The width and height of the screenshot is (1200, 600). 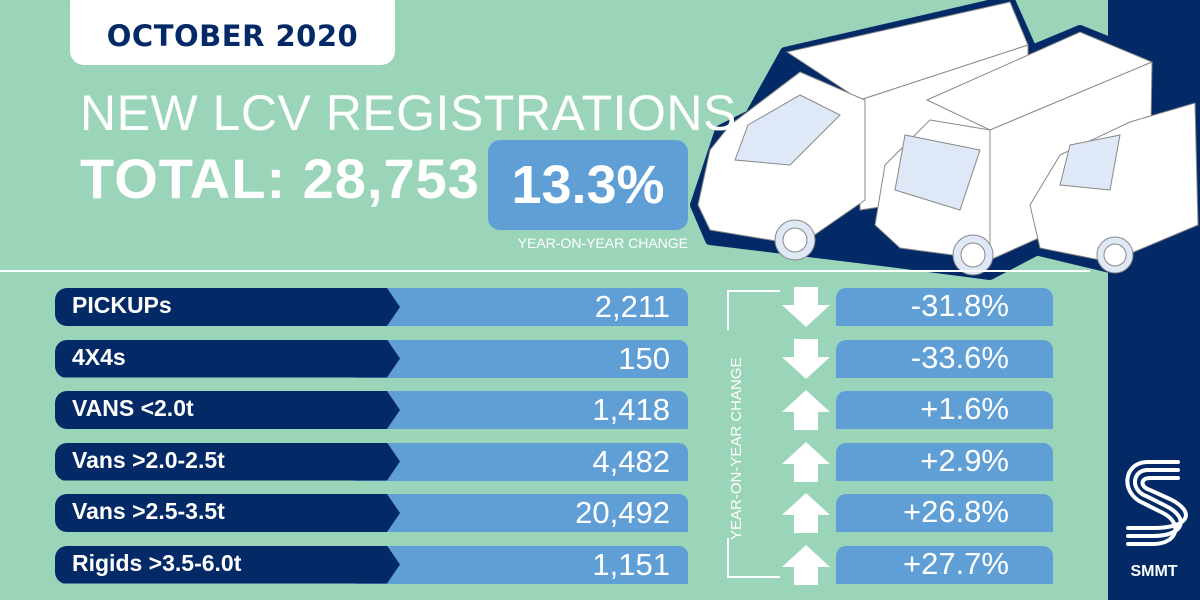 I want to click on page-title: NEW LCV REGISTRATIONS, so click(x=408, y=113).